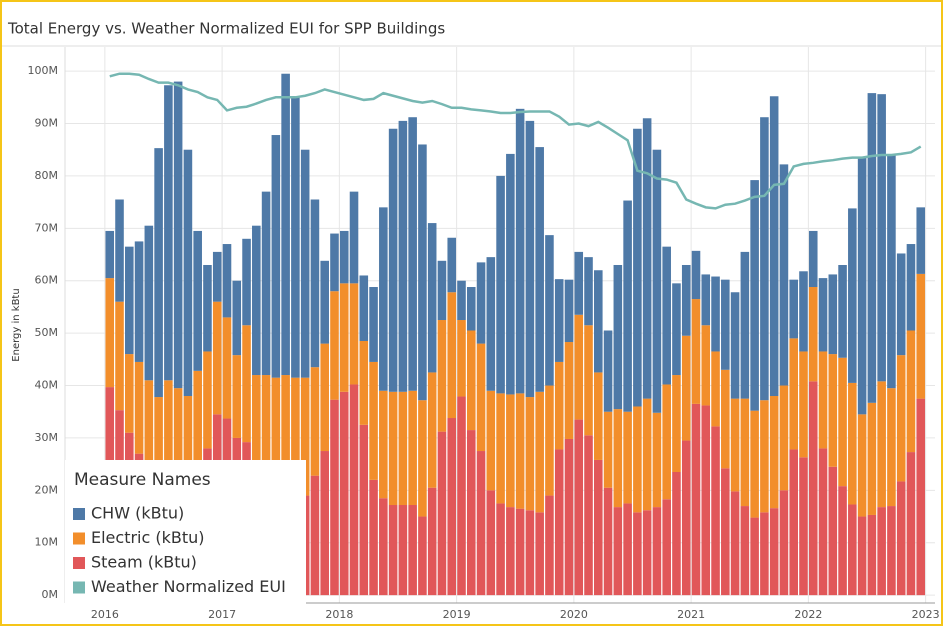 The width and height of the screenshot is (943, 626). I want to click on y-tick-label: 80M, so click(47, 175).